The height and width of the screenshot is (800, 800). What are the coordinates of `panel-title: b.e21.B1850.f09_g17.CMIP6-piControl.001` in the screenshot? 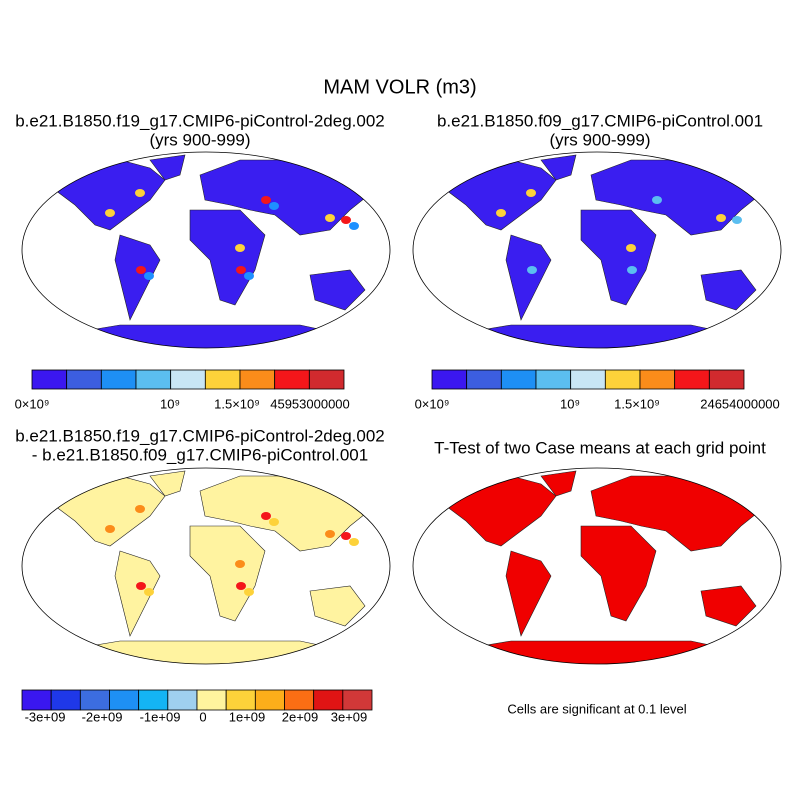 It's located at (600, 120).